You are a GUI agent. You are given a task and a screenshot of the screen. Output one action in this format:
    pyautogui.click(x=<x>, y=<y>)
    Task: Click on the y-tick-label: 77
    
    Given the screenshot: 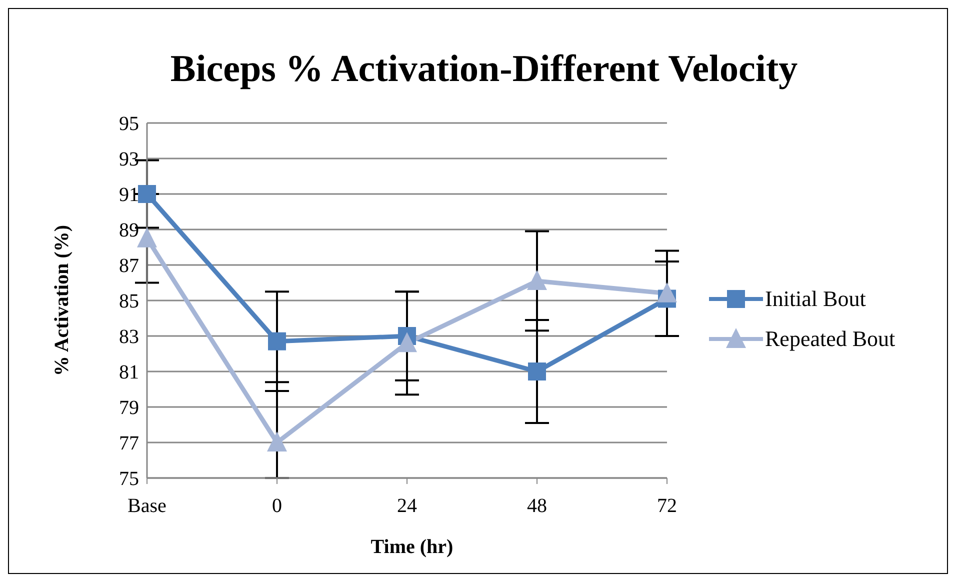 What is the action you would take?
    pyautogui.click(x=129, y=443)
    